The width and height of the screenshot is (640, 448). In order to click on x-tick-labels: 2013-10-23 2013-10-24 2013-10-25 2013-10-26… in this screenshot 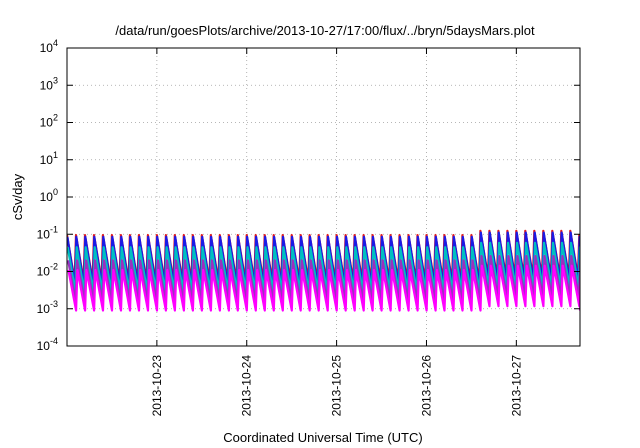, I will do `click(336, 386)`.